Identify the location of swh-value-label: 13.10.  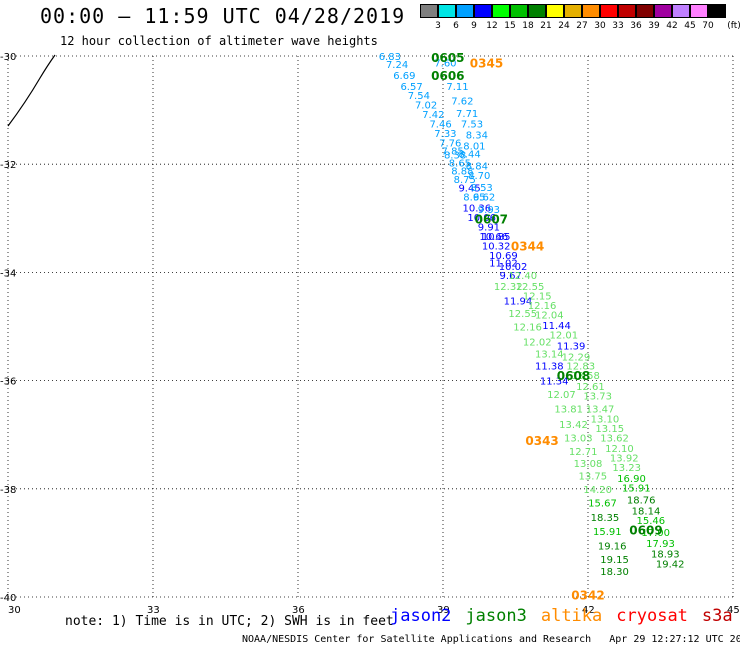
(605, 419).